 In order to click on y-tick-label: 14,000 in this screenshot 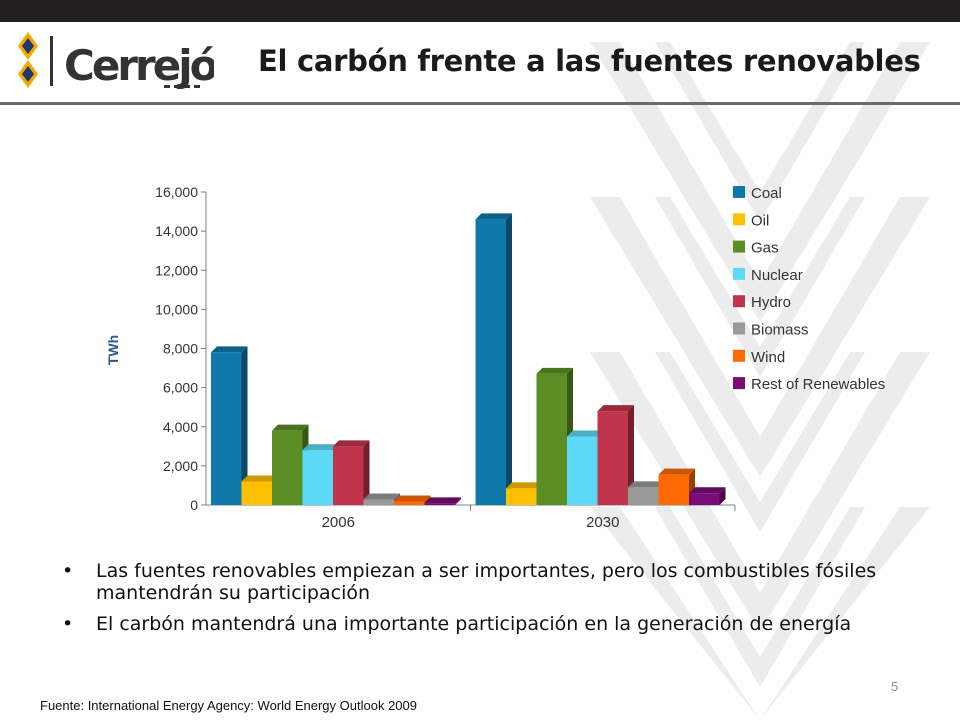, I will do `click(176, 231)`.